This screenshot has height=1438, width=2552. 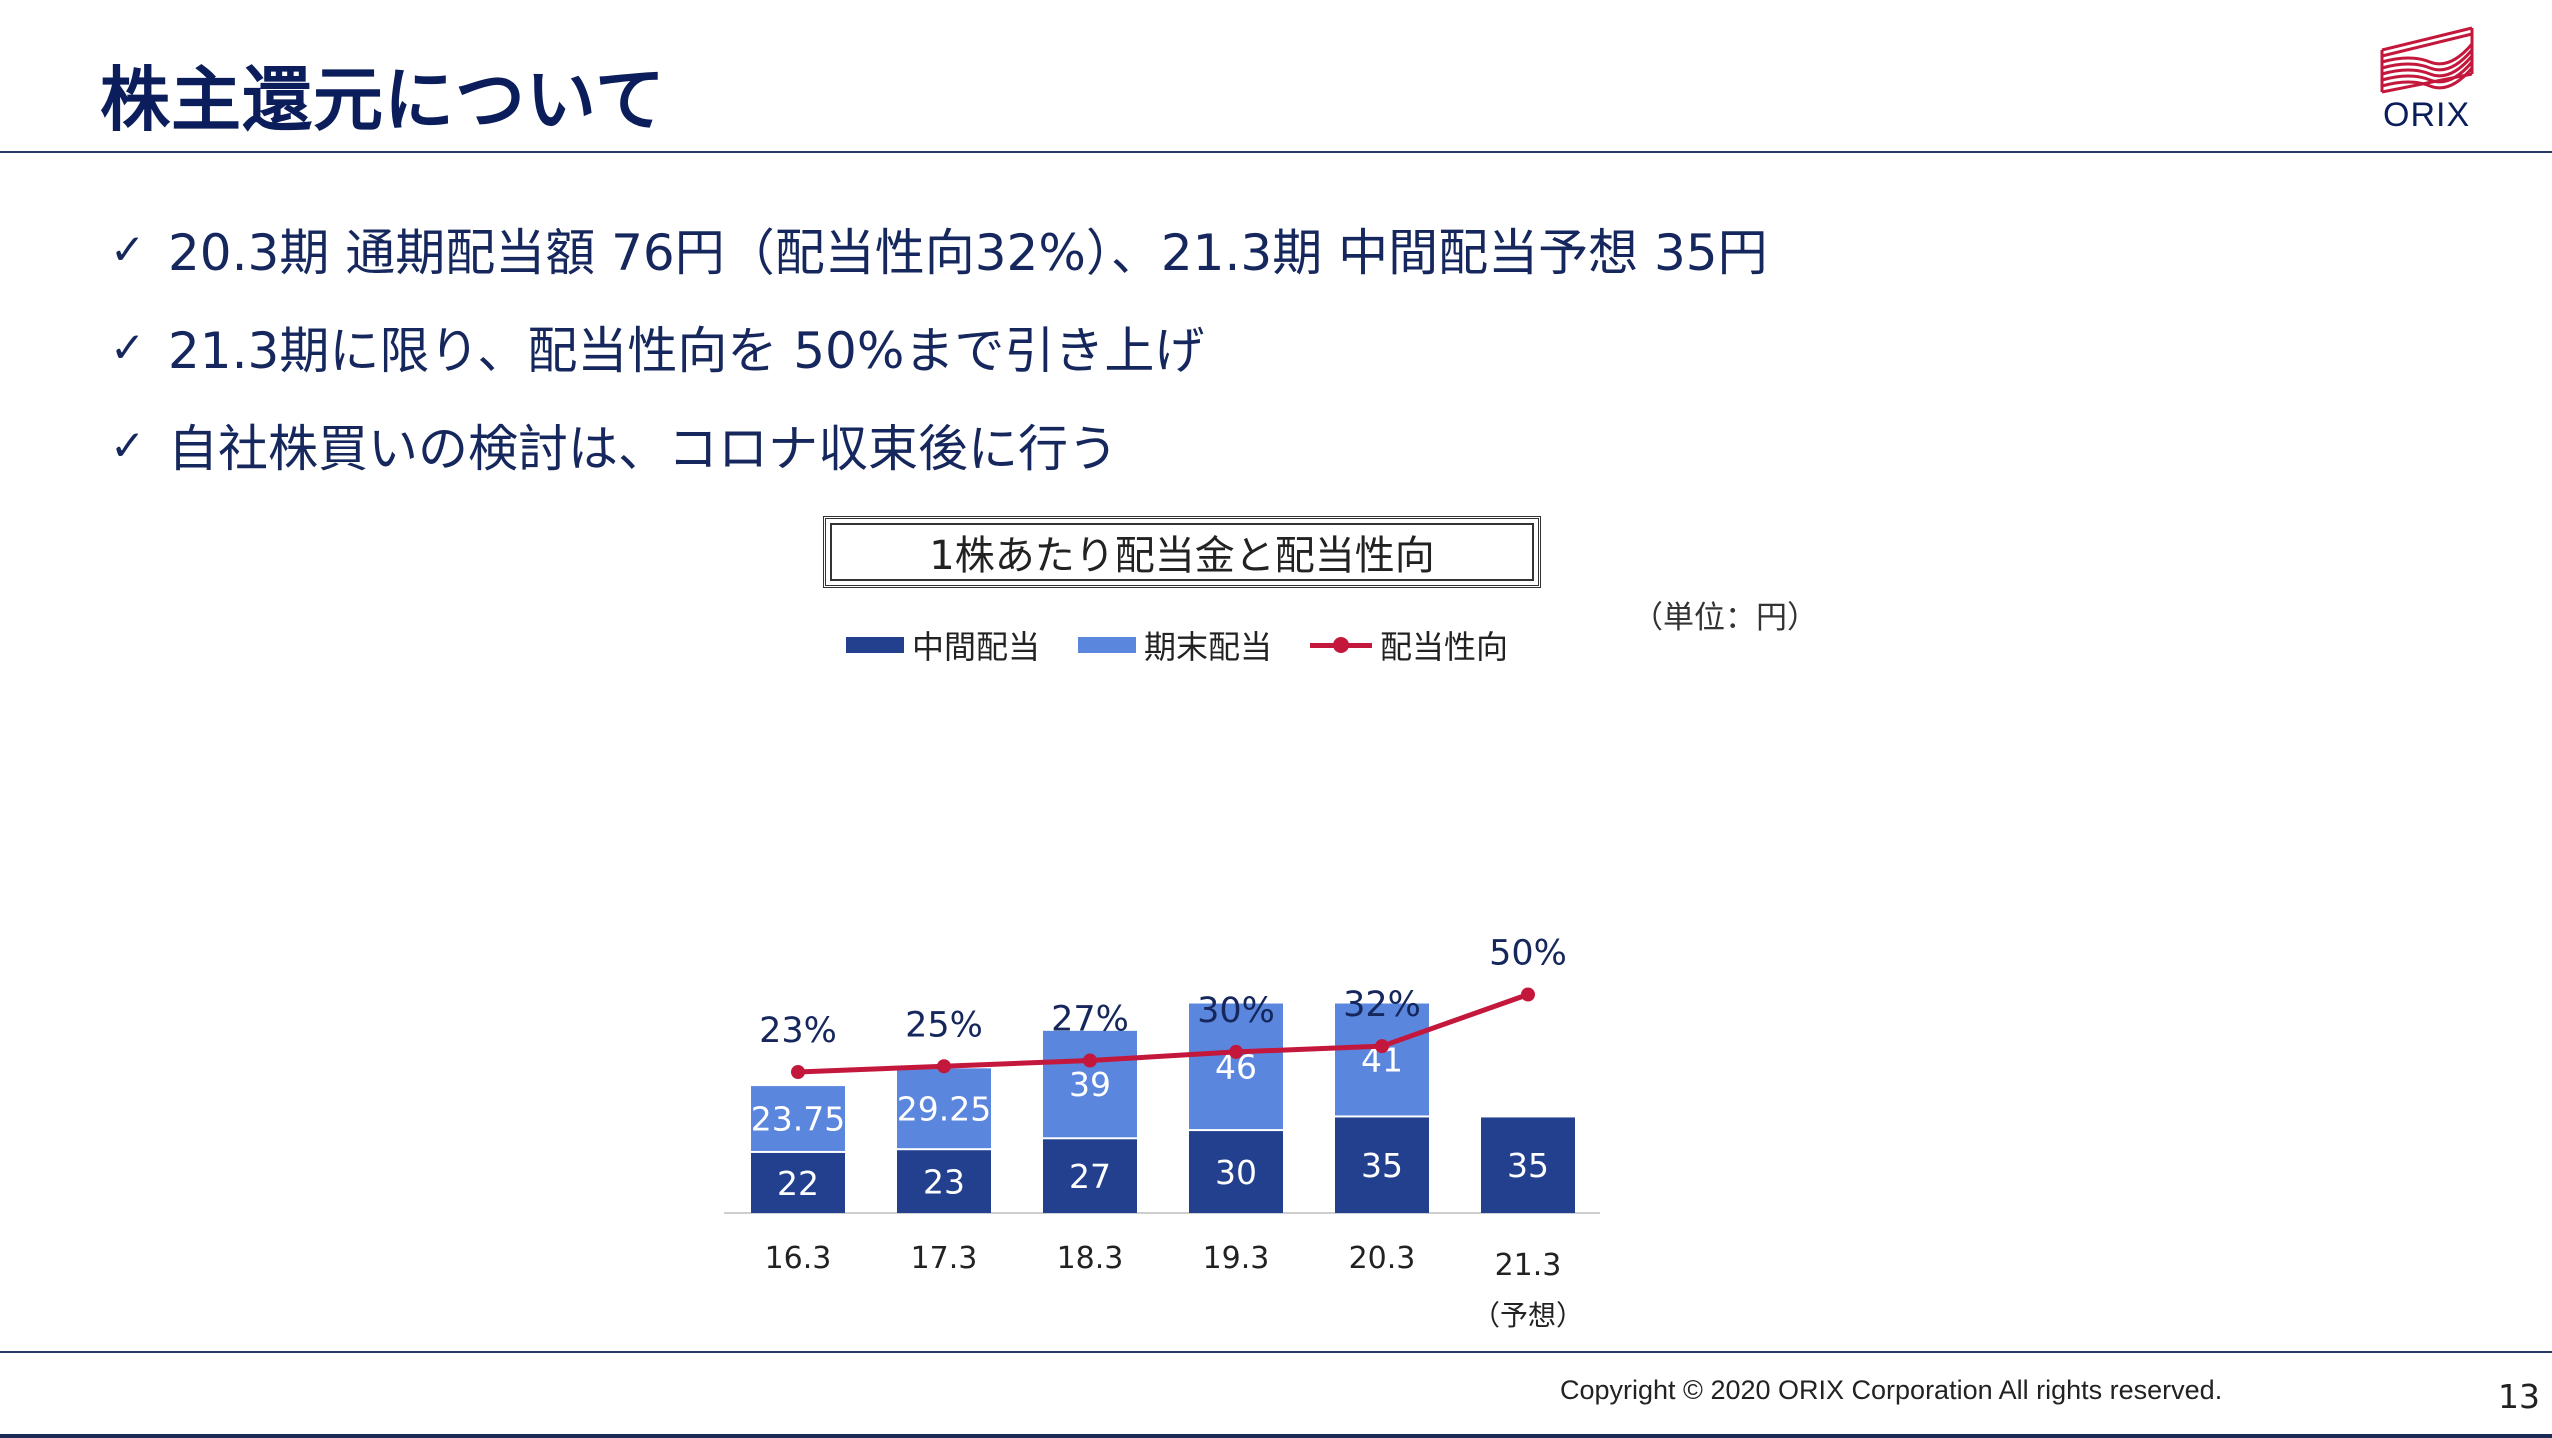 I want to click on x-tick-label: 18.3, so click(x=1090, y=1258).